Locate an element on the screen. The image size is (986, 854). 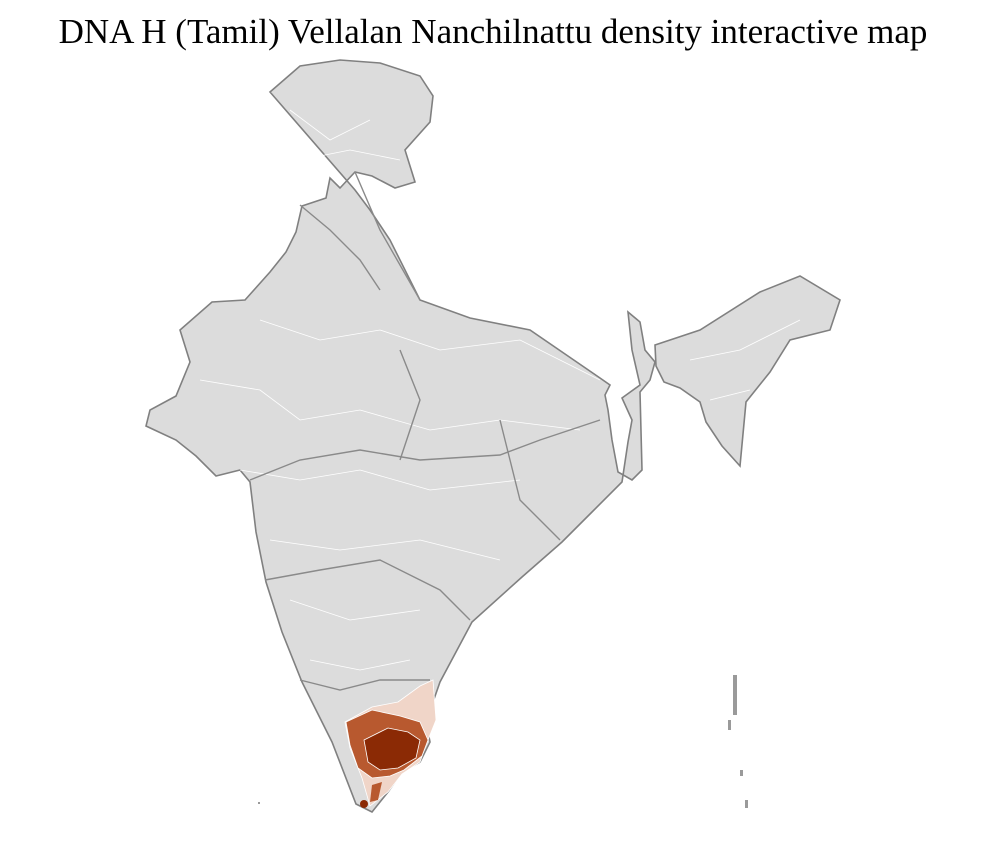
density-high-tip is located at coordinates (364, 804).